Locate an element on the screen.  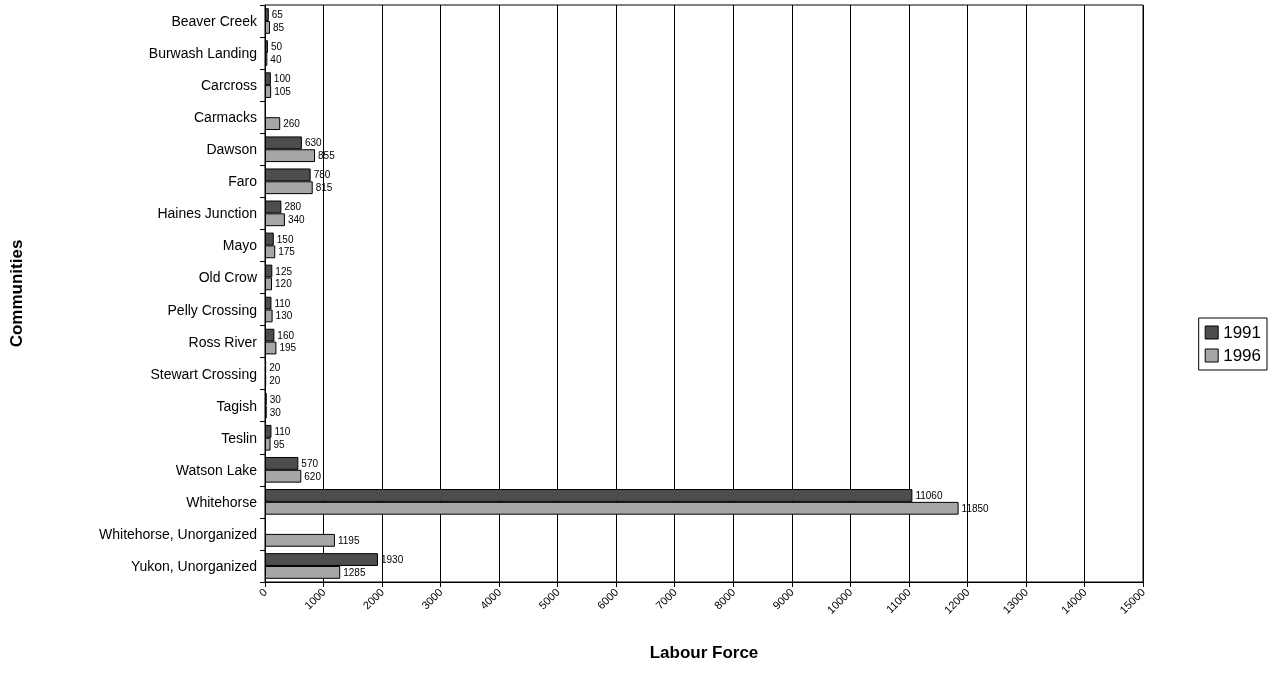
y-tick-label: Pelly Crossing is located at coordinates (212, 309).